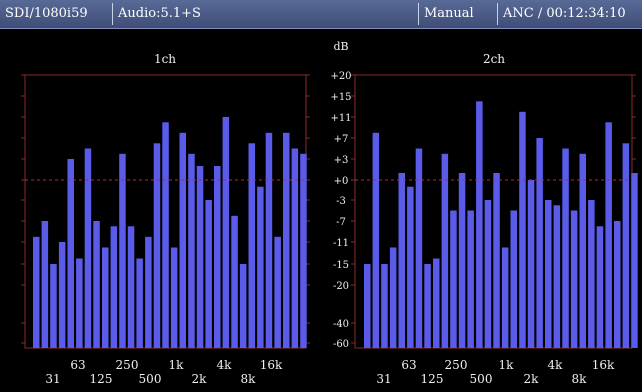  Describe the element at coordinates (127, 365) in the screenshot. I see `freq-tick-label: 250` at that location.